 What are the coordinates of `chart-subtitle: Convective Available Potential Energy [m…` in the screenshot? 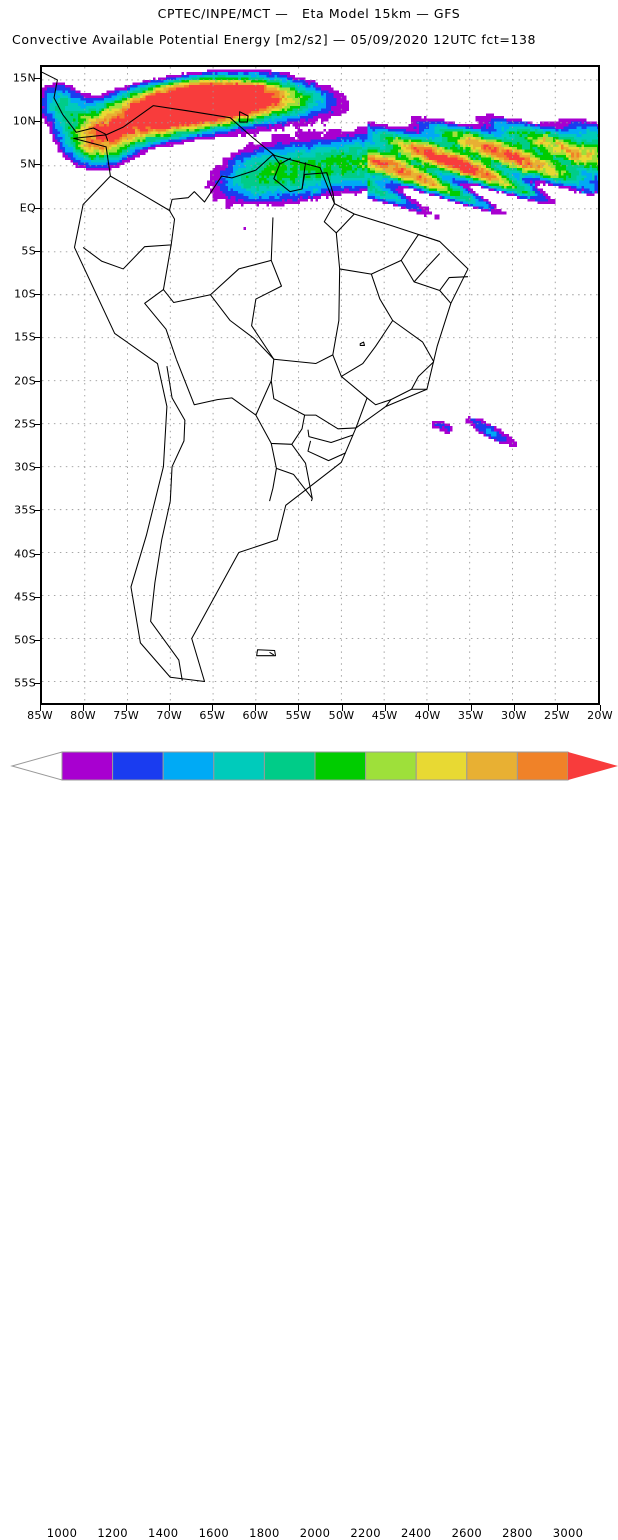 It's located at (274, 39).